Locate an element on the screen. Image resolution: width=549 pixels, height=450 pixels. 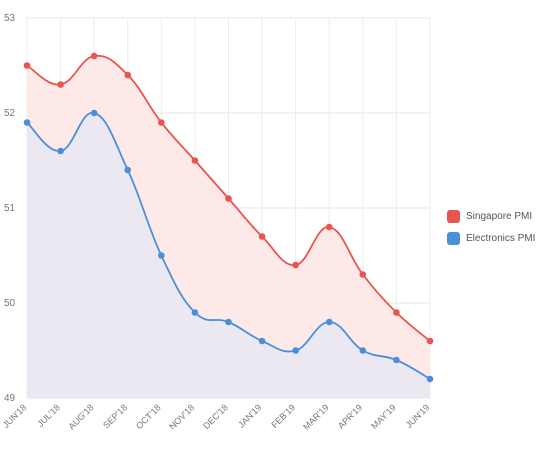
legend: Singapore PMI Electronics PMI is located at coordinates (491, 228).